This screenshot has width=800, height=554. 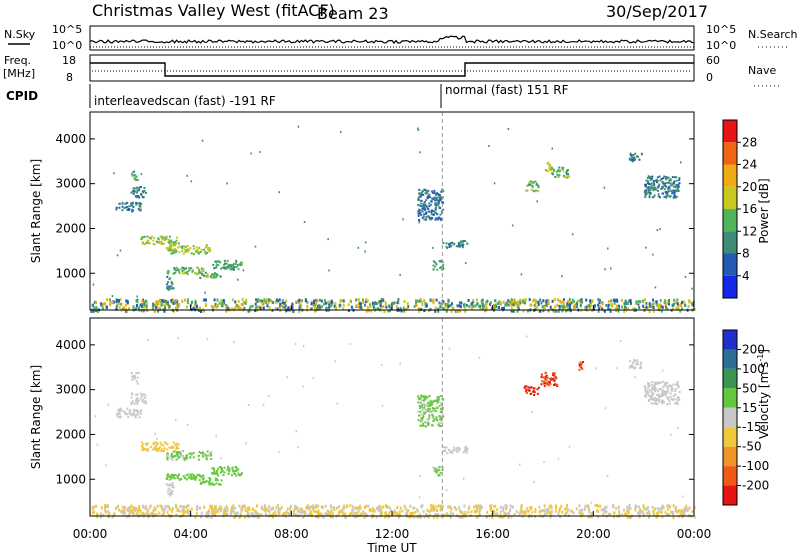 I want to click on noise-panel: N.Sky 10^5 10^0 10^5 10^0 N.Search, so click(x=401, y=37).